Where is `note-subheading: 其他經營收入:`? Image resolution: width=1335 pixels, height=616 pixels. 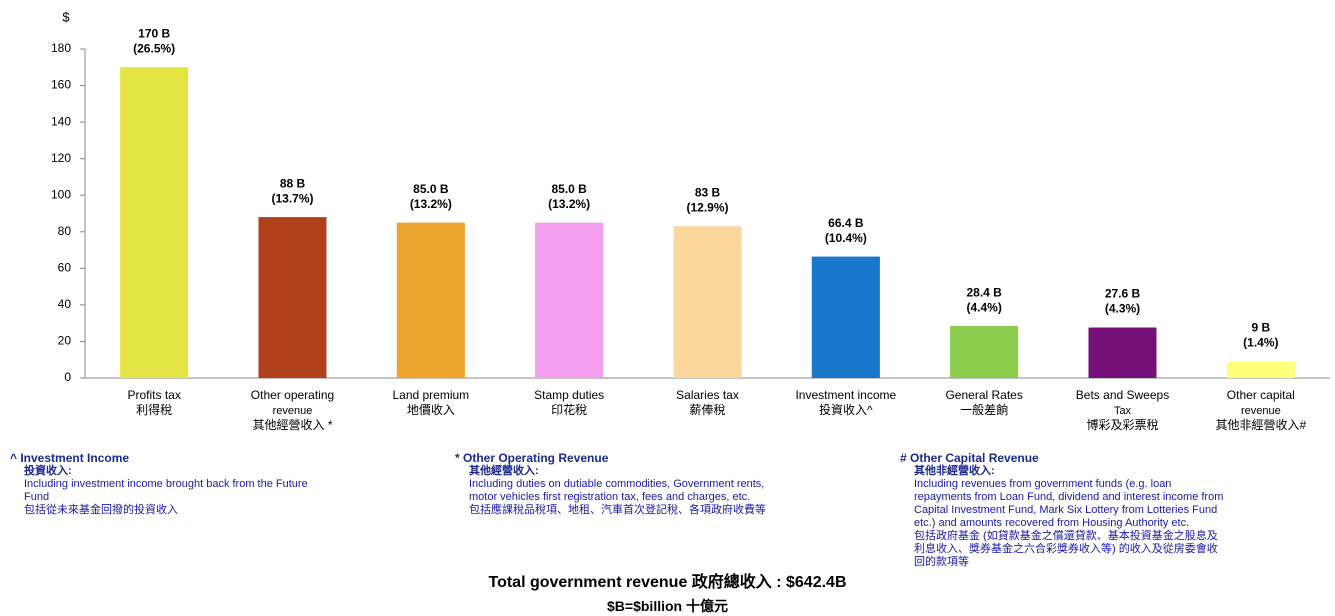
note-subheading: 其他經營收入: is located at coordinates (504, 471).